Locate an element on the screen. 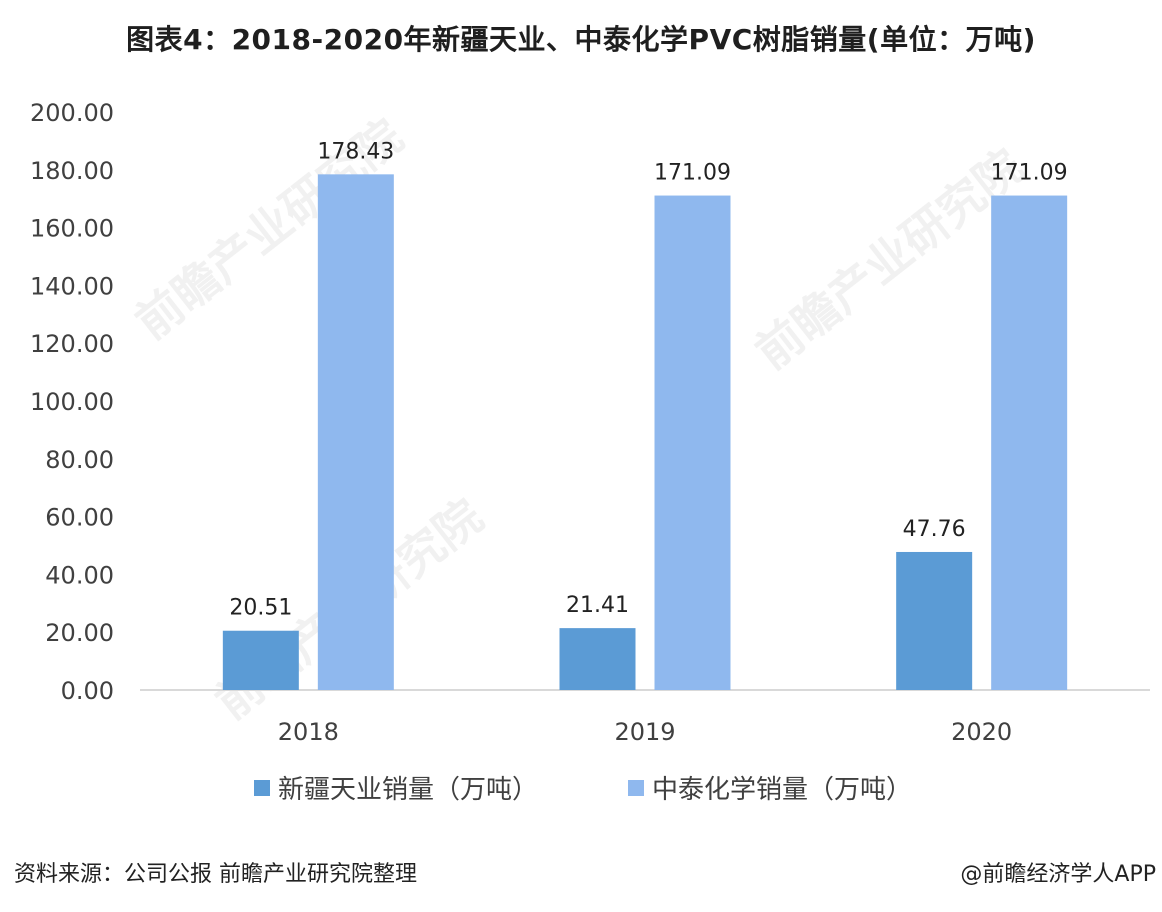  source-note: 资料来源：公司公报 前瞻产业研究院整理 is located at coordinates (215, 874).